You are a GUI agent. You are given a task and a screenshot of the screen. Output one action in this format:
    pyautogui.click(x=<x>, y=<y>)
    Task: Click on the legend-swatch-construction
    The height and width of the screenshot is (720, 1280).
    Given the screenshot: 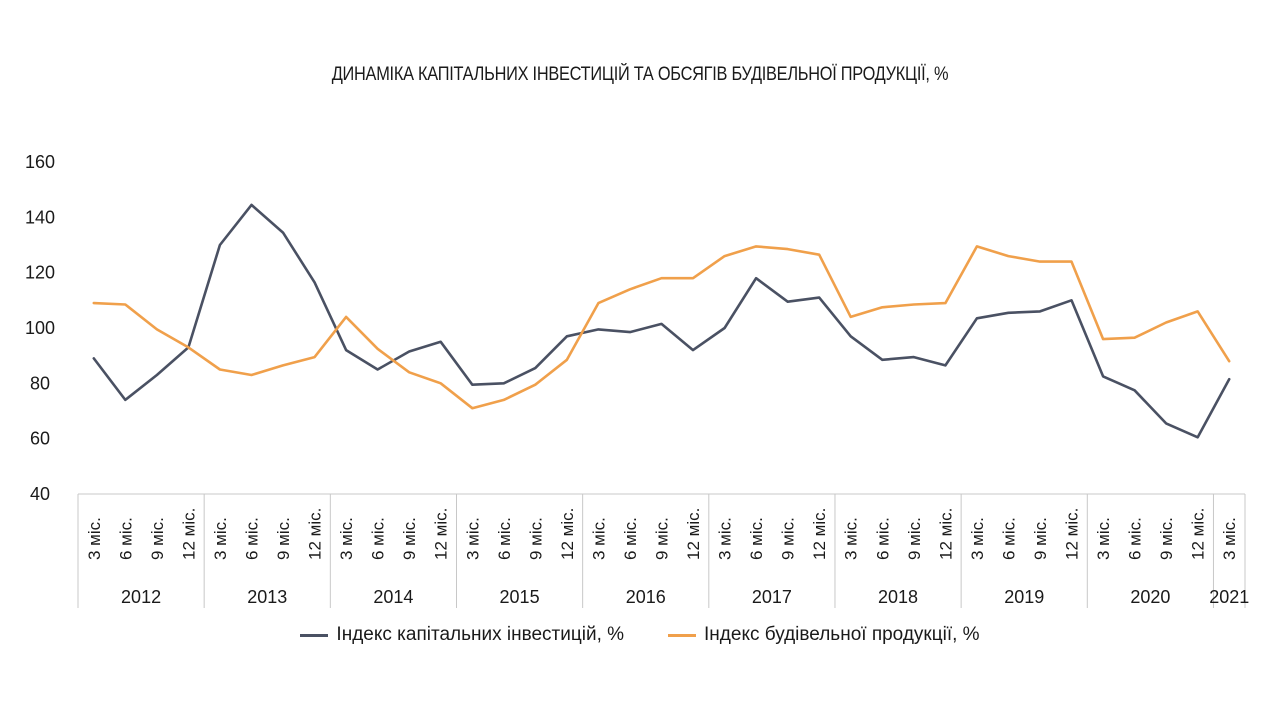 What is the action you would take?
    pyautogui.click(x=682, y=635)
    